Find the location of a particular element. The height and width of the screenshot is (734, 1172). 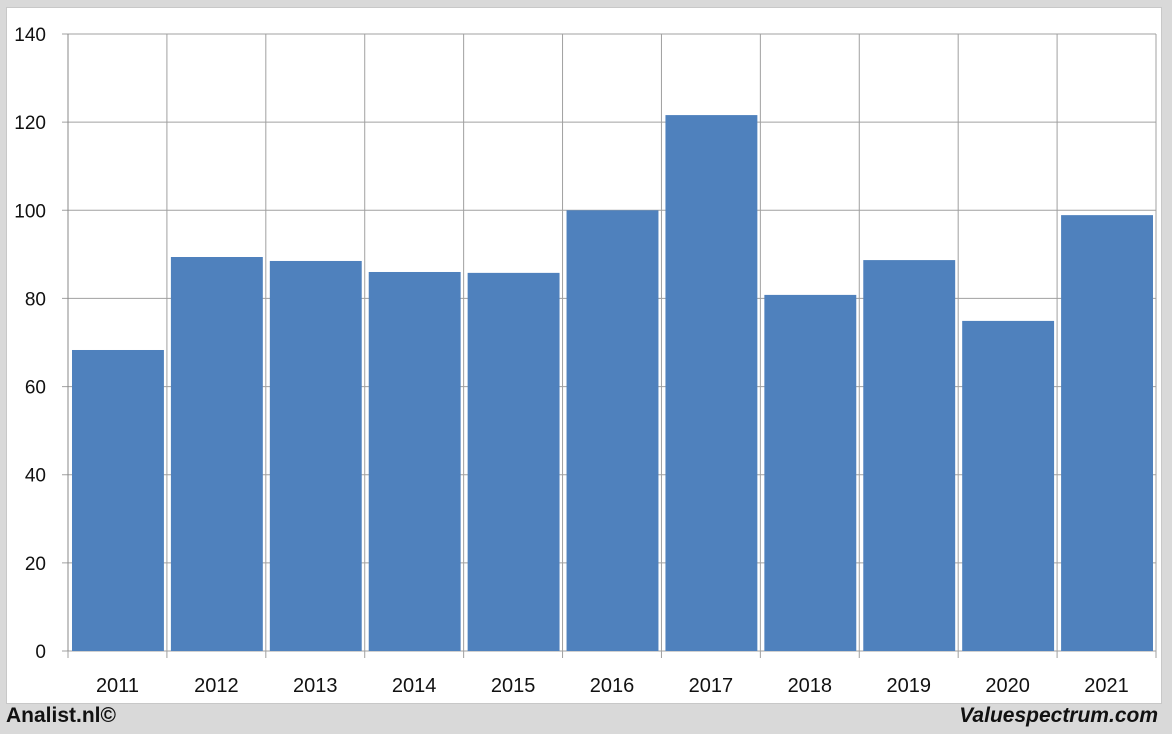

x-tick-label: 2016 is located at coordinates (612, 686).